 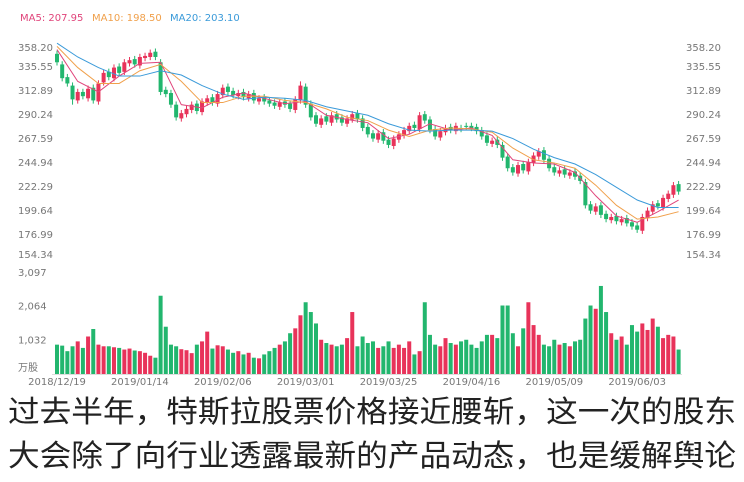 I want to click on y-tick-label: 154.34, so click(x=35, y=255).